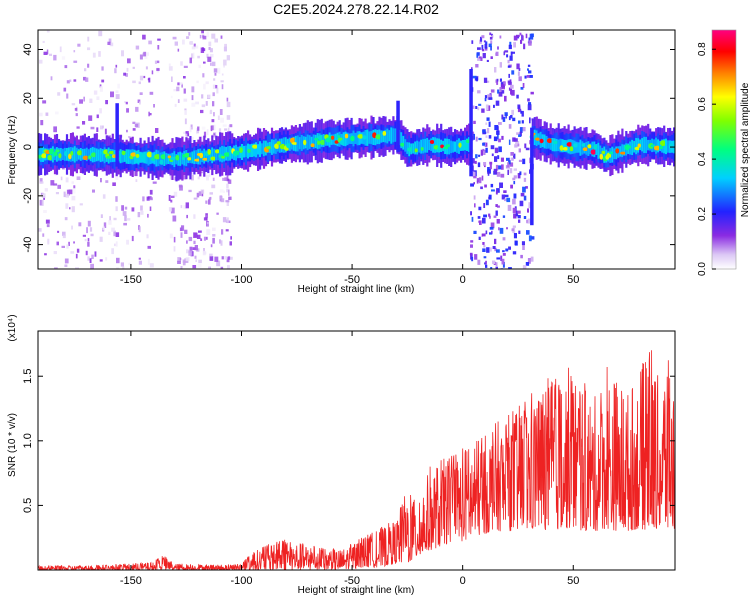  Describe the element at coordinates (702, 214) in the screenshot. I see `colorbar-tick-label: 0.2` at that location.